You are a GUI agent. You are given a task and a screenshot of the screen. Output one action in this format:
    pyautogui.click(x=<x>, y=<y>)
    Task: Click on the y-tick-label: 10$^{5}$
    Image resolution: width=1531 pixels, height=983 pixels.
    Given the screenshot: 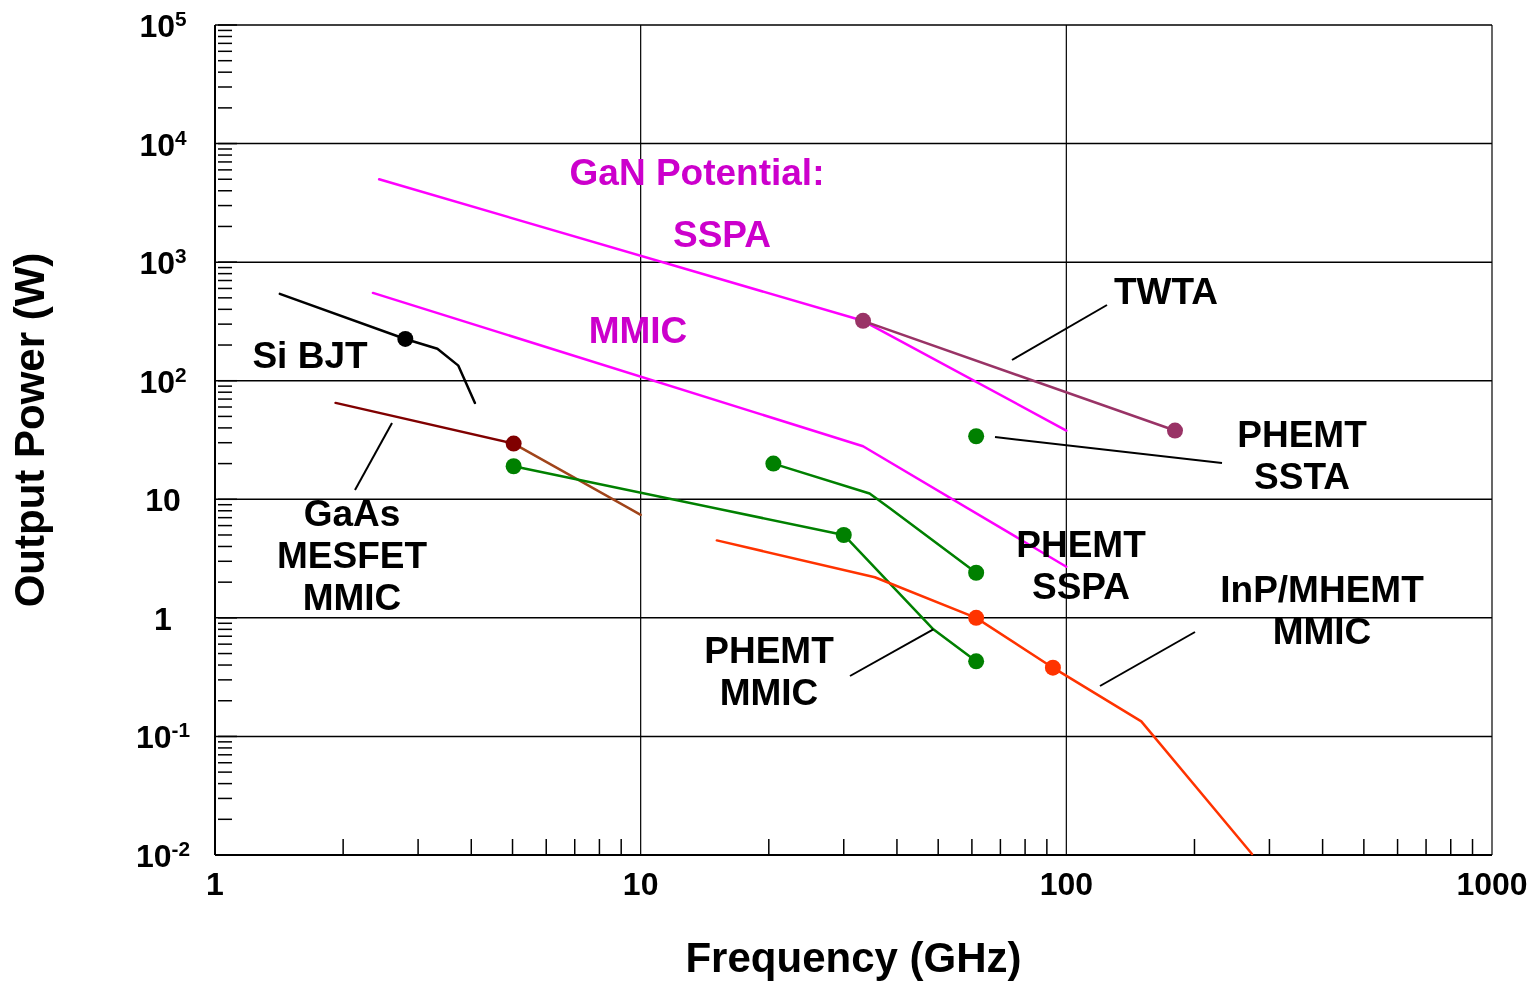 What is the action you would take?
    pyautogui.click(x=163, y=25)
    